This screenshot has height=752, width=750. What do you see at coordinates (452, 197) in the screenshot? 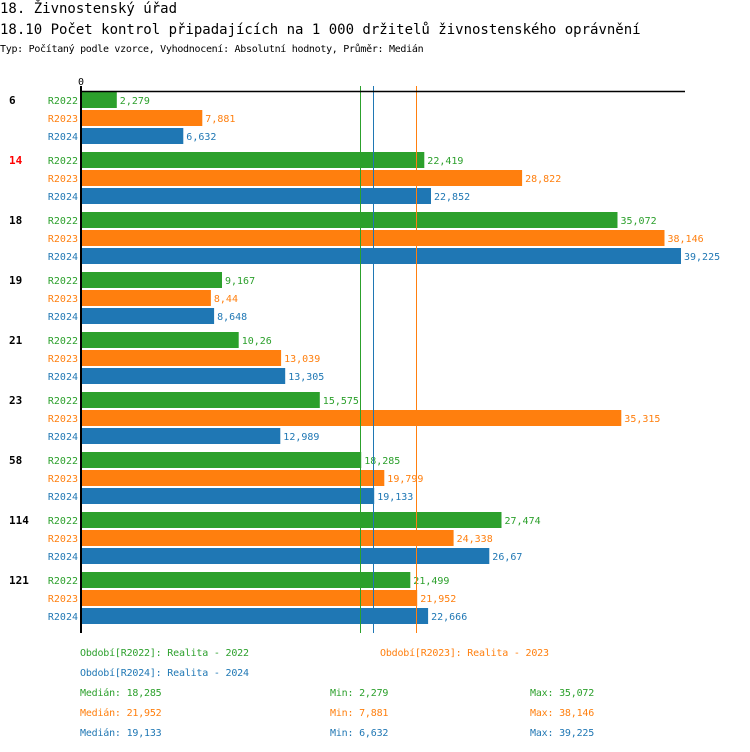
I see `data-label: 22,852` at bounding box center [452, 197].